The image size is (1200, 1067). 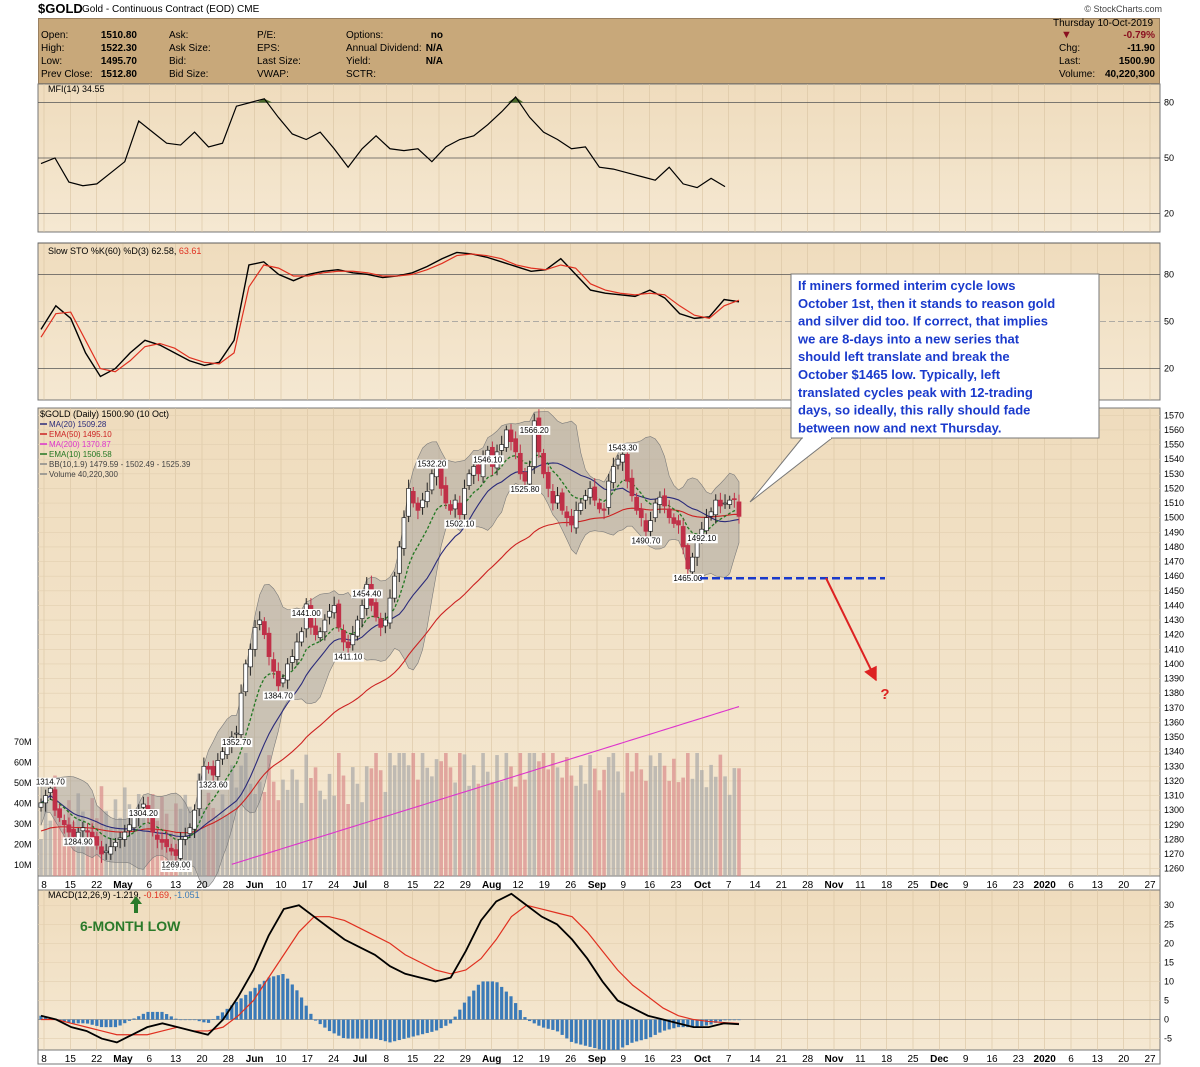 What do you see at coordinates (518, 1059) in the screenshot?
I see `x-tick-label: 12` at bounding box center [518, 1059].